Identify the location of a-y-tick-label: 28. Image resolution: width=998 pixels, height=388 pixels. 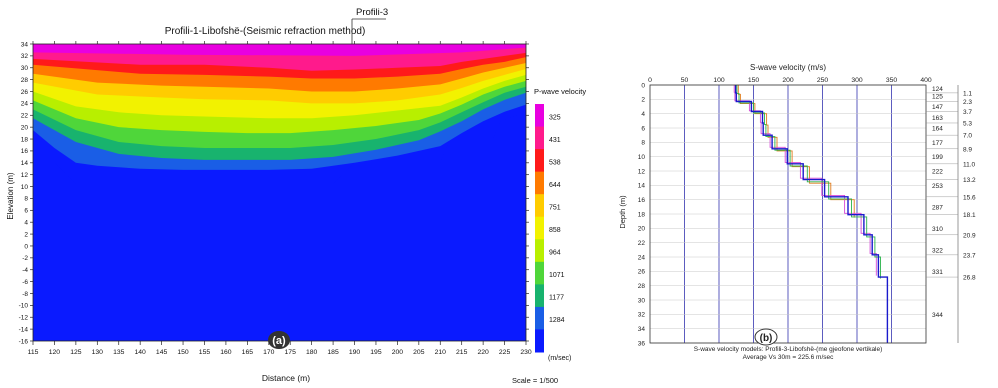
(25, 80).